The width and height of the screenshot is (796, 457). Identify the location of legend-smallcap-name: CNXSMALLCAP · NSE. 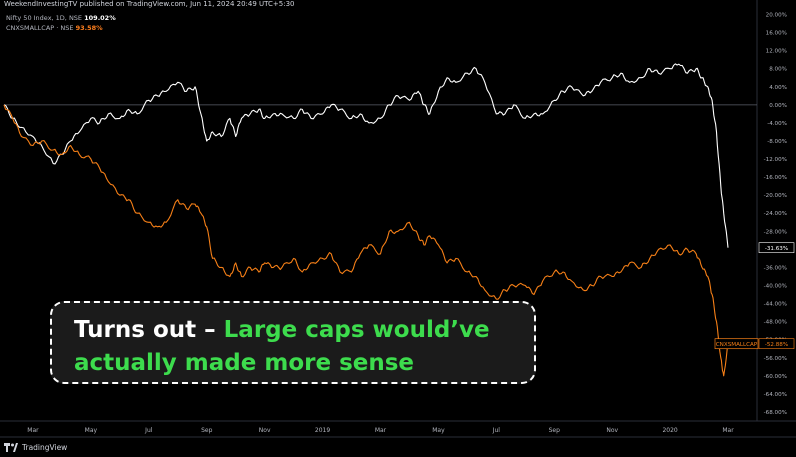
(40, 28).